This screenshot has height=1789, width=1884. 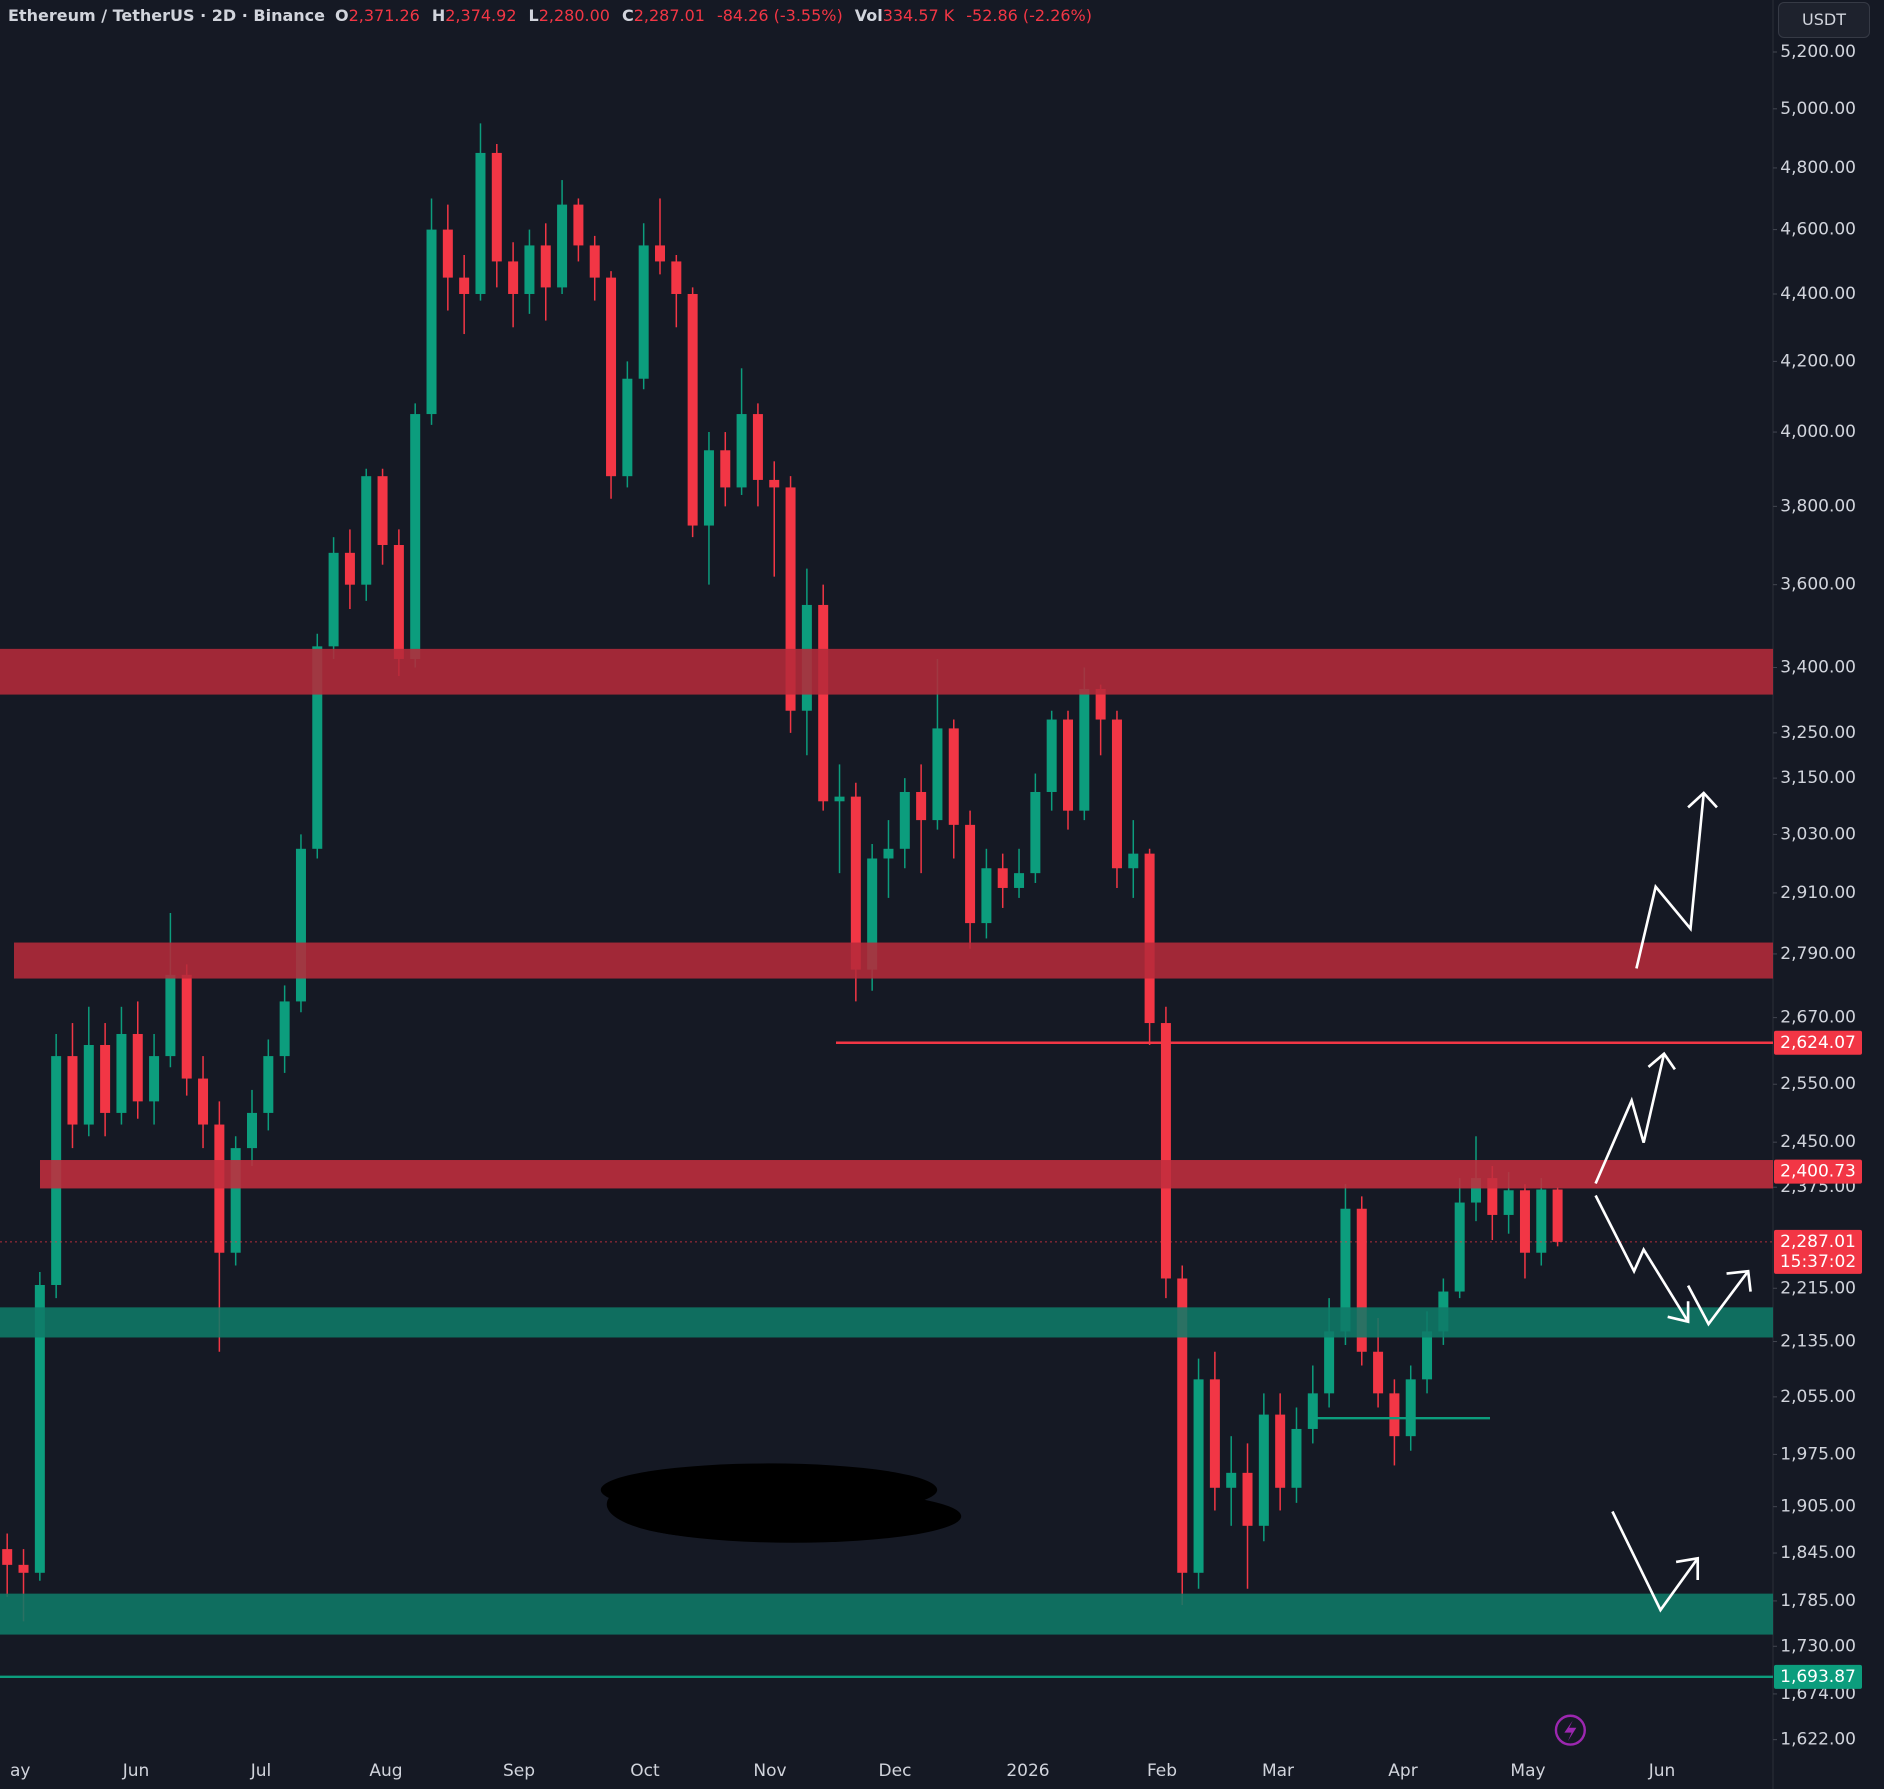 I want to click on field-key: Vol, so click(x=868, y=15).